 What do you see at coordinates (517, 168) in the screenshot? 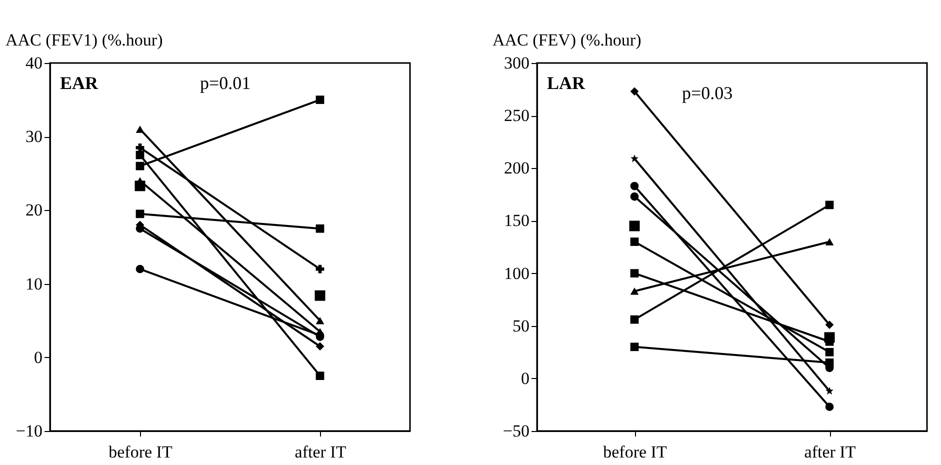
I see `y-tick-label: 200` at bounding box center [517, 168].